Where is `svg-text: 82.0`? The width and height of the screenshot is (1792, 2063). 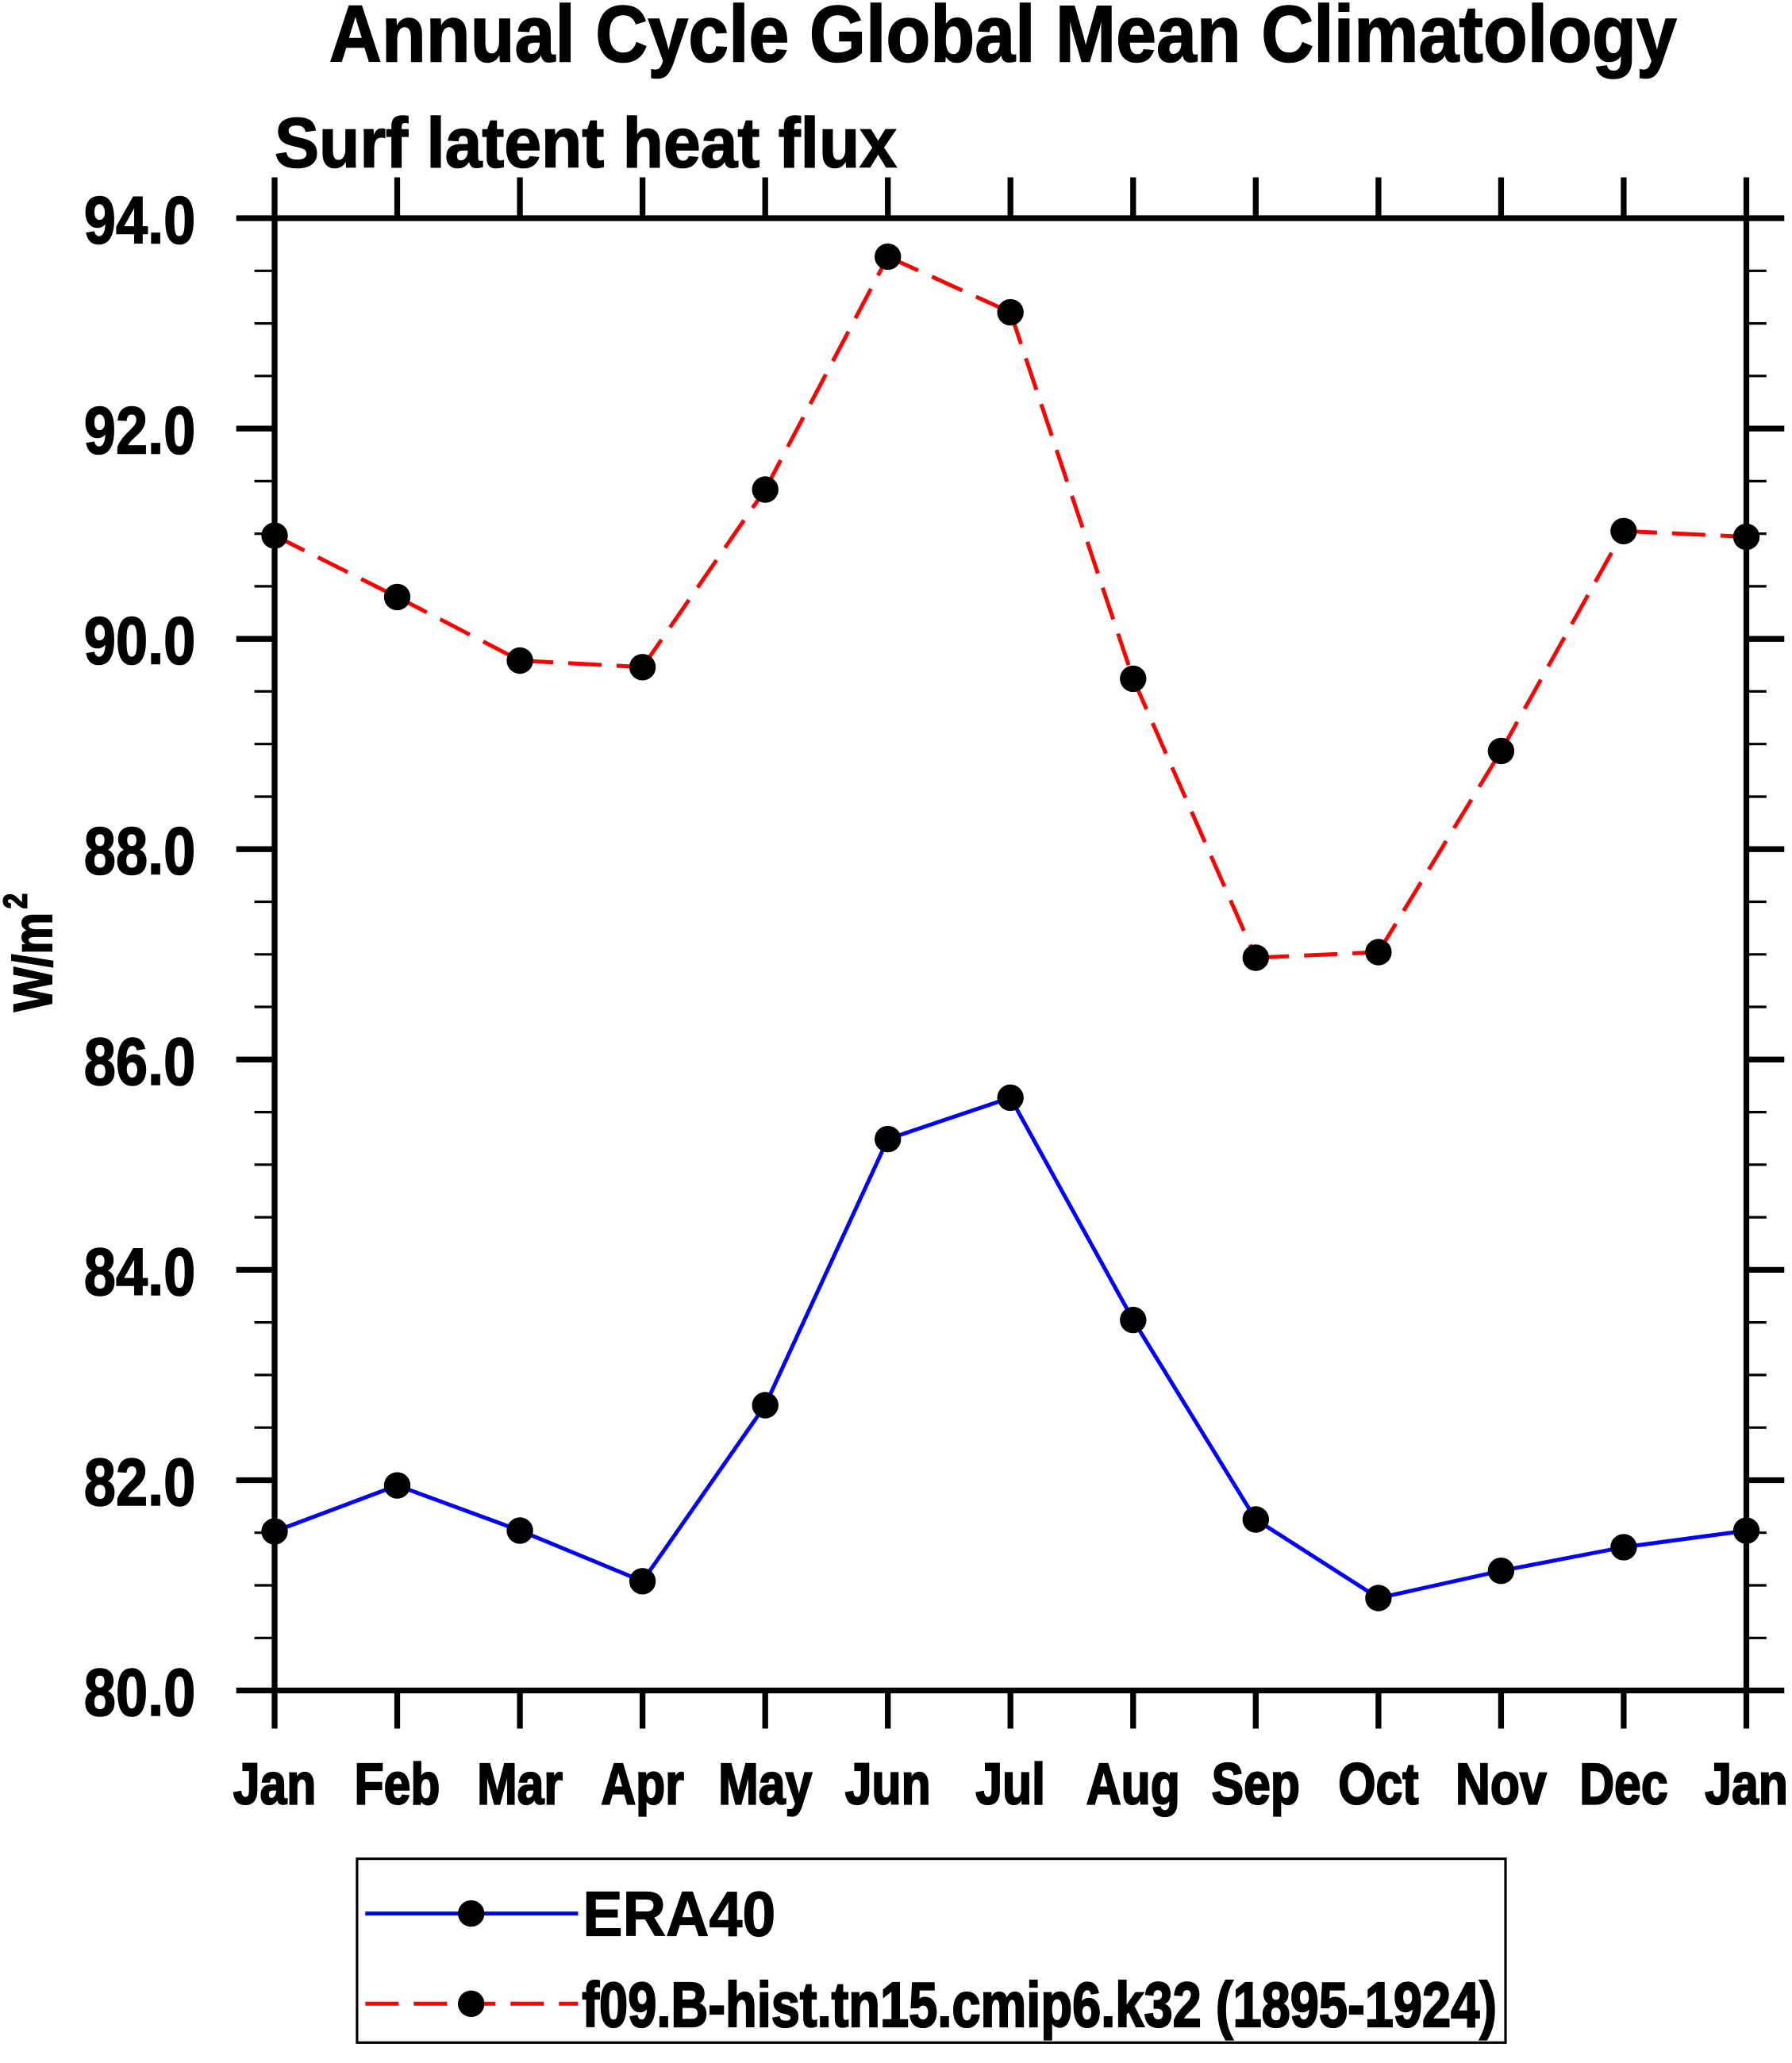
svg-text: 82.0 is located at coordinates (140, 1481).